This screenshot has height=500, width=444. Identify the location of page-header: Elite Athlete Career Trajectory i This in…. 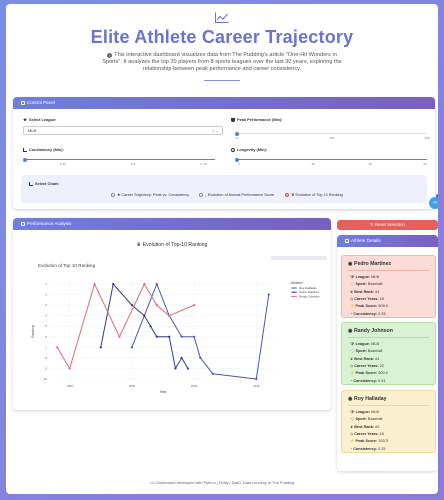
(222, 42).